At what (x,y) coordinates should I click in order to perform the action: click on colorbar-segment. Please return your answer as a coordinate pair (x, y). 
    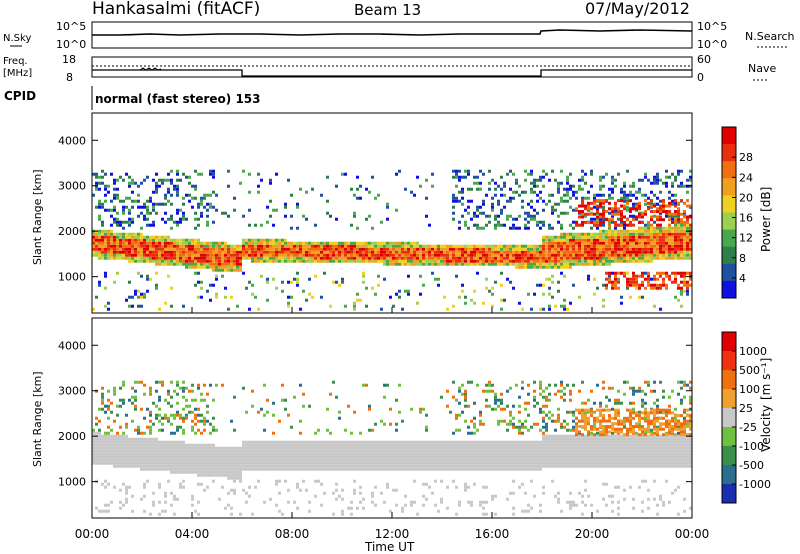
    Looking at the image, I should click on (729, 136).